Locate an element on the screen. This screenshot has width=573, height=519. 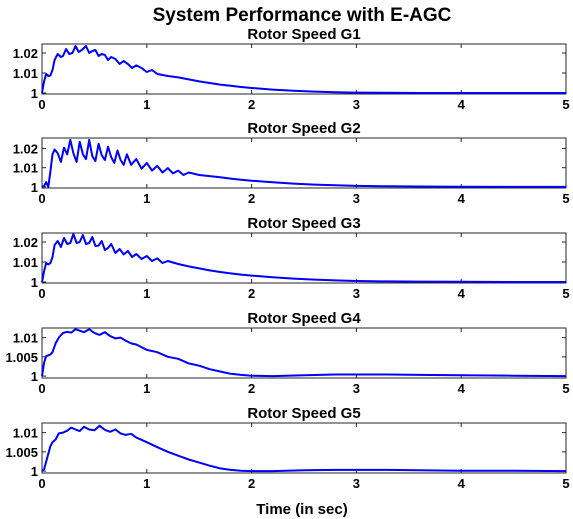
subplot-title: Rotor Speed G3 is located at coordinates (303, 223).